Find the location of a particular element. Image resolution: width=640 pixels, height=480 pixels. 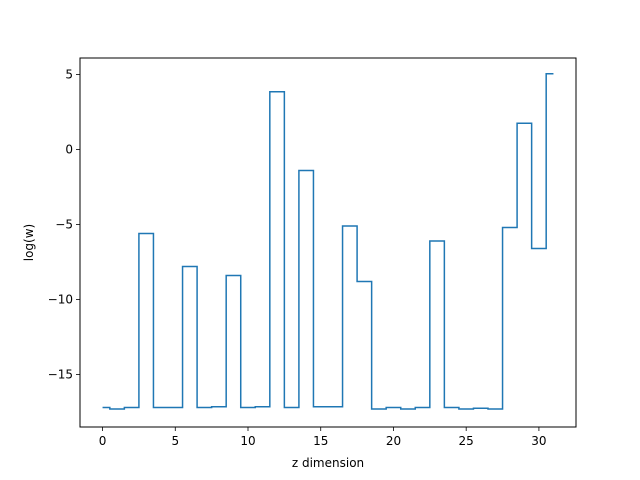

x-axis: 0 5 10 15 20 25 30 is located at coordinates (323, 437).